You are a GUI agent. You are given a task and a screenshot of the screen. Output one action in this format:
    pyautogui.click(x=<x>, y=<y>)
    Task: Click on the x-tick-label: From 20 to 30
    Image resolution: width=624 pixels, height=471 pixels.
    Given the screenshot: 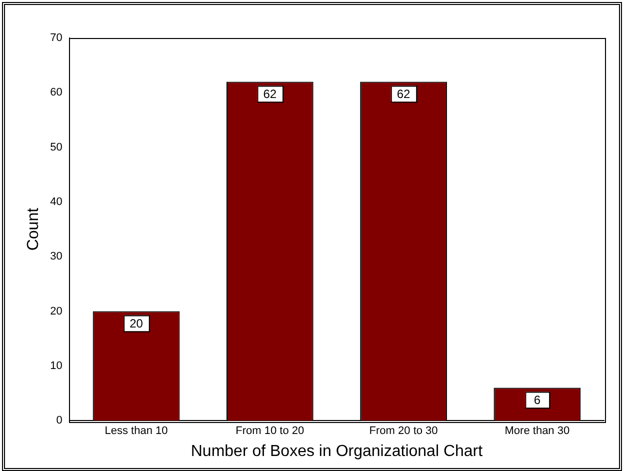 What is the action you would take?
    pyautogui.click(x=403, y=431)
    